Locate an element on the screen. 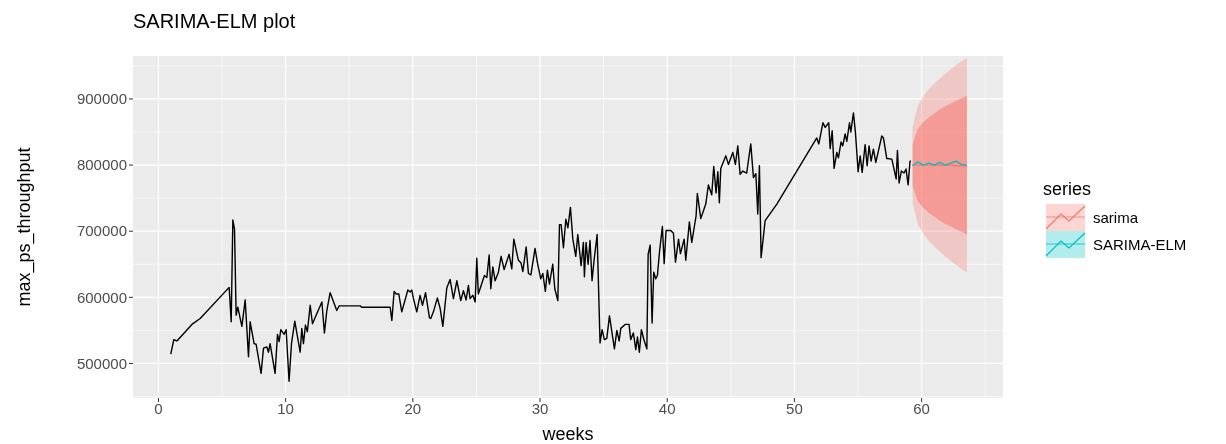 The image size is (1226, 444). chart-title: SARIMA-ELM plot is located at coordinates (214, 21).